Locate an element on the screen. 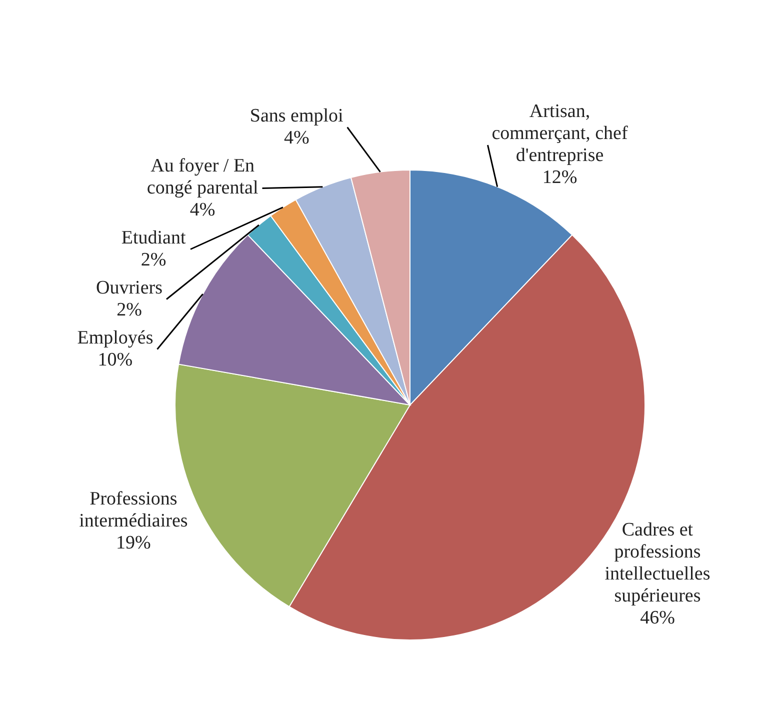 The image size is (772, 720). slice-label: Cadres et professions intellectuelles supérieures is located at coordinates (657, 563).